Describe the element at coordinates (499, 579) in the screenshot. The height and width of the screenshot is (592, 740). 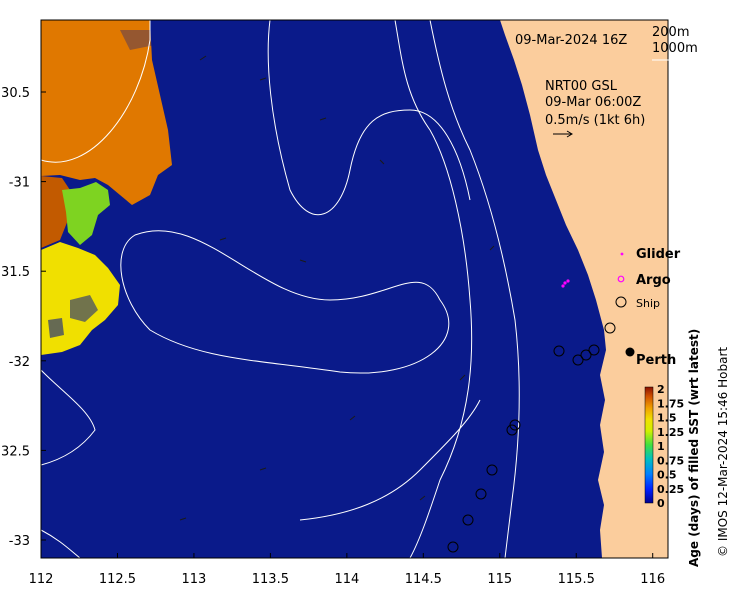
I see `lon-tick-label: 115` at that location.